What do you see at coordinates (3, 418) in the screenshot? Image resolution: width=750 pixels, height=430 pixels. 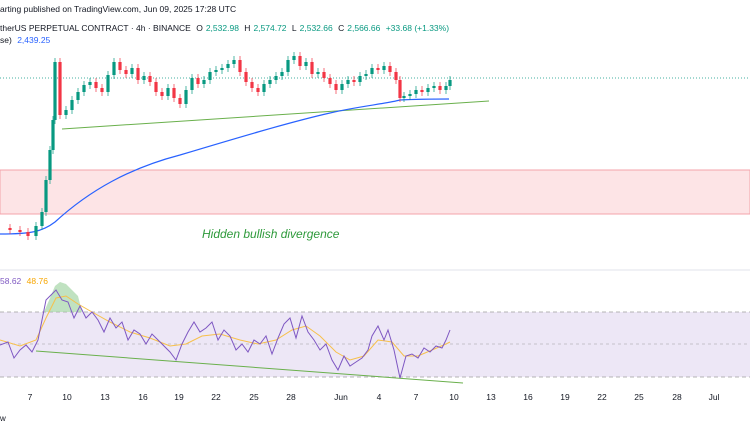 I see `tradingview-brand: w` at bounding box center [3, 418].